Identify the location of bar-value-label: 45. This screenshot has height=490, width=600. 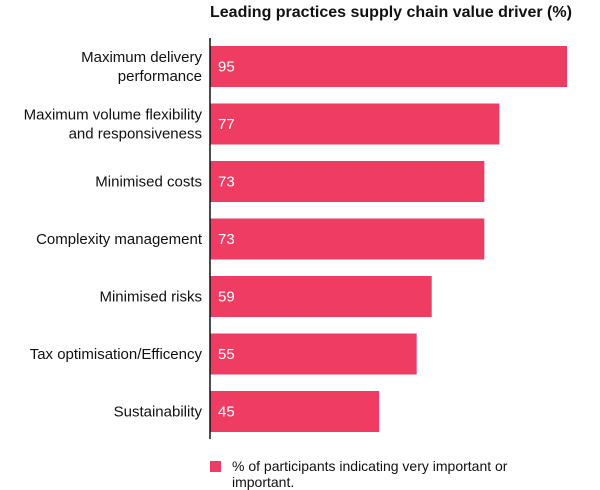
(226, 412).